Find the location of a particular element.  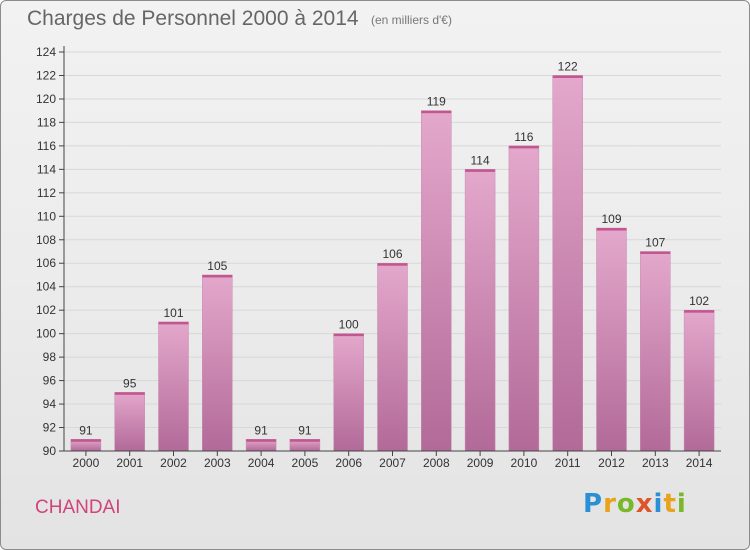

y-tick-label: 108 is located at coordinates (46, 240).